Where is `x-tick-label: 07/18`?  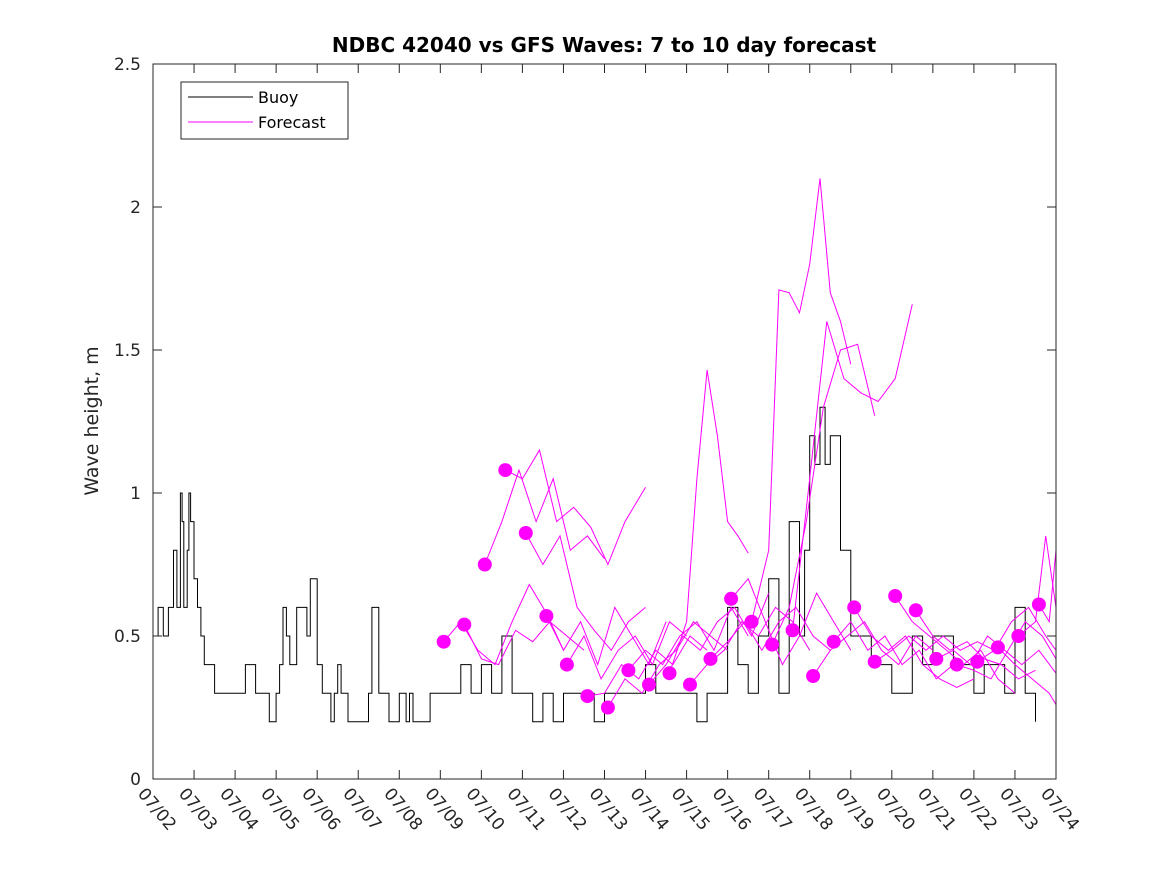
x-tick-label: 07/18 is located at coordinates (813, 809).